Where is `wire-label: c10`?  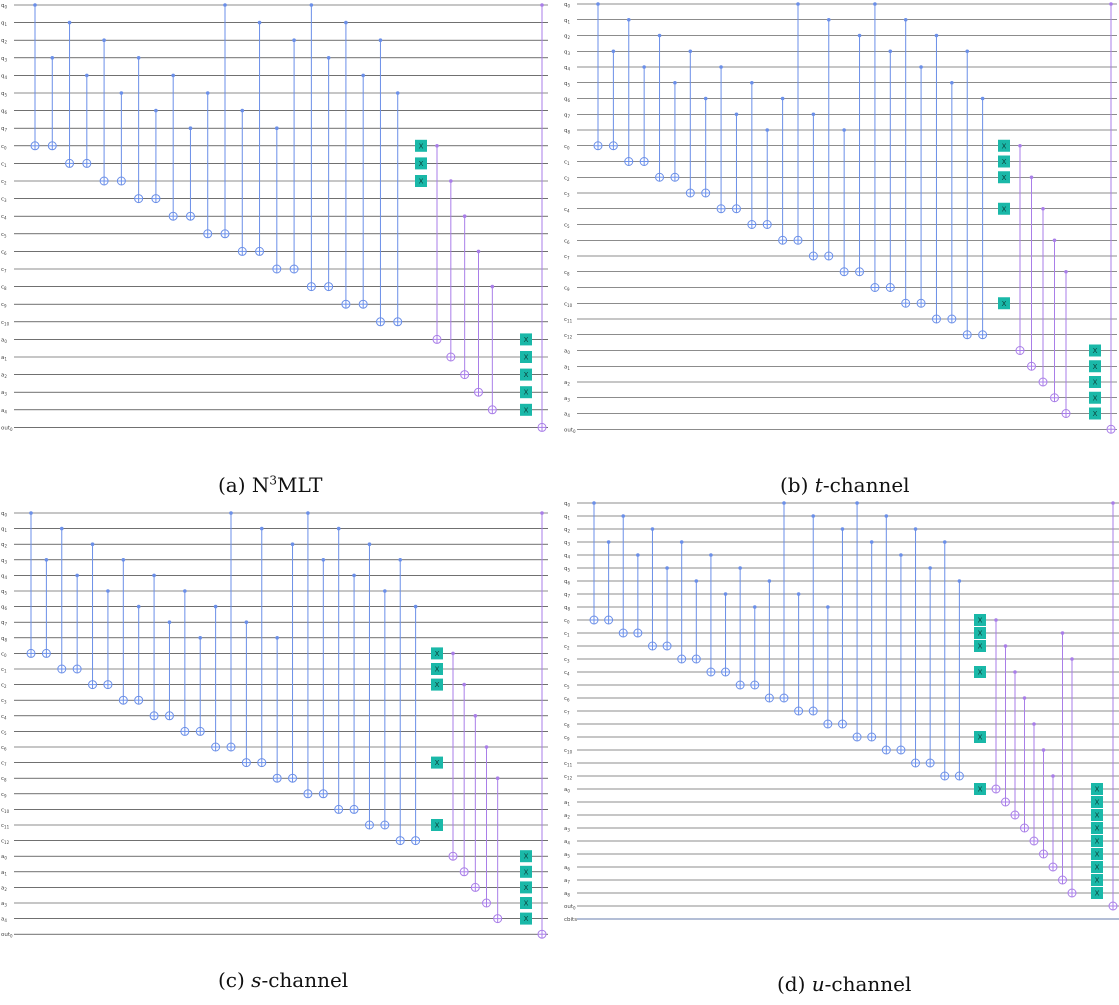 wire-label: c10 is located at coordinates (5, 810).